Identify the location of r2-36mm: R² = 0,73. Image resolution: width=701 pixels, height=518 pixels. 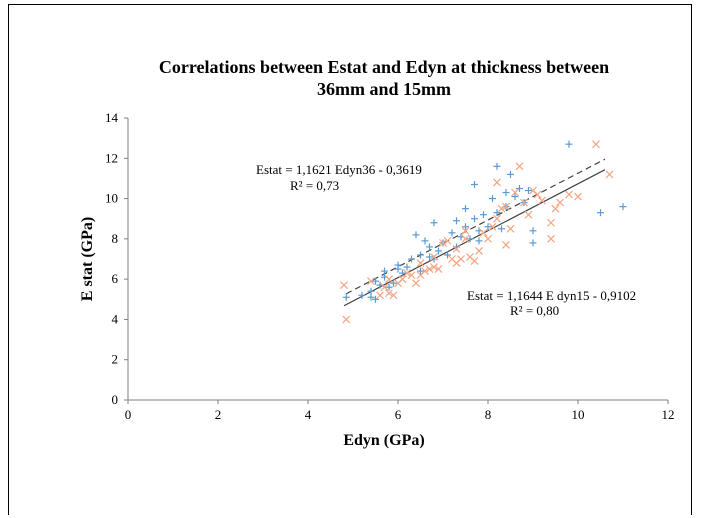
(314, 185).